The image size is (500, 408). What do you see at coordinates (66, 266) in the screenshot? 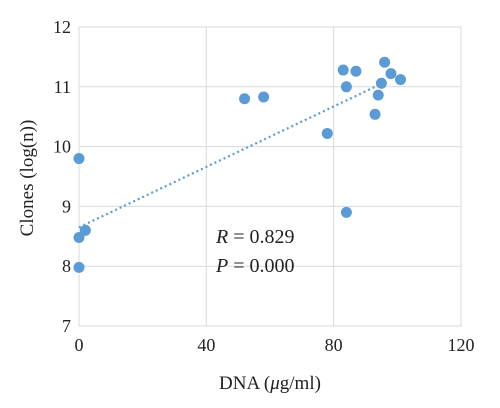
I see `y-tick-label: 8` at bounding box center [66, 266].